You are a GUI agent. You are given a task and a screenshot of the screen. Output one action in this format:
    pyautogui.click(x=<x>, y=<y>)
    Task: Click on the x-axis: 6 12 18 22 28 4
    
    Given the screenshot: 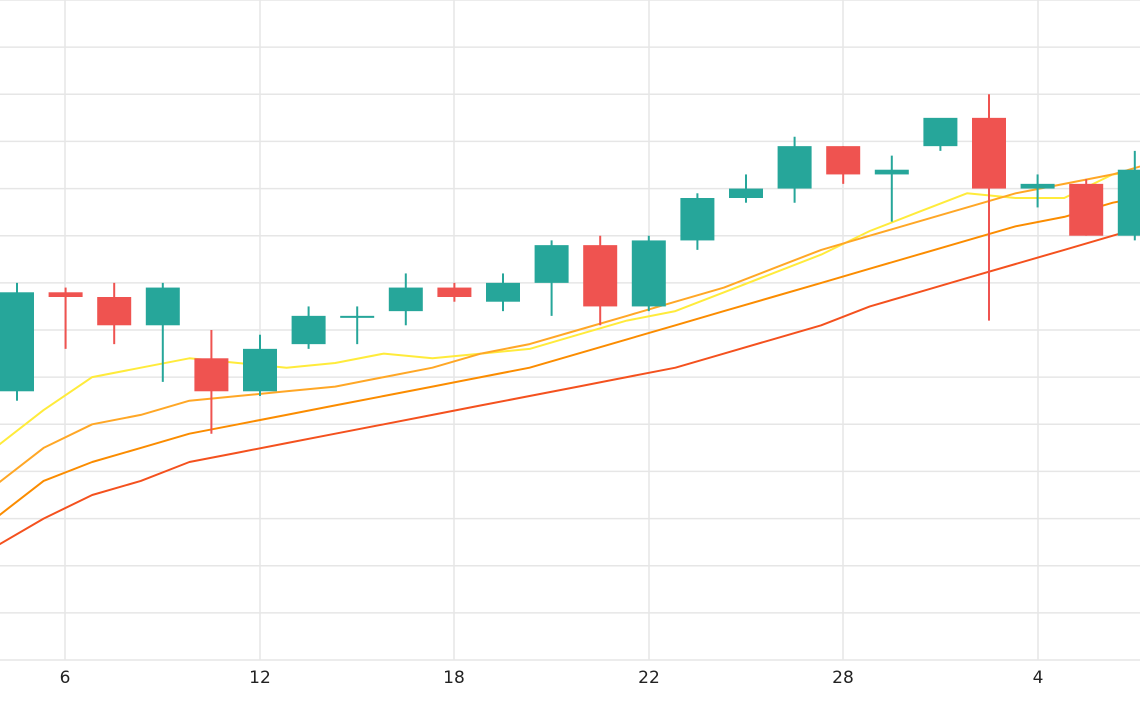 What is the action you would take?
    pyautogui.click(x=552, y=678)
    